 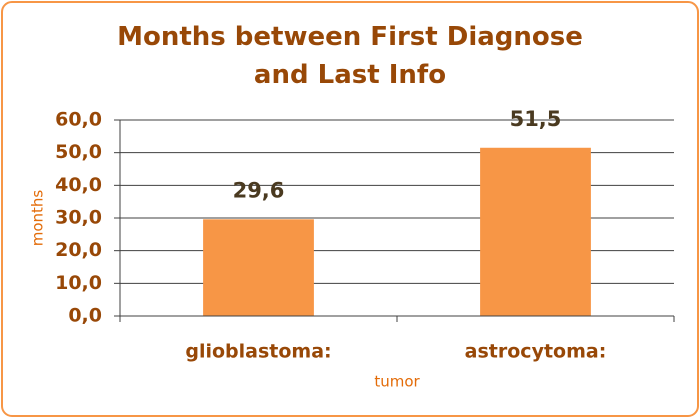 What do you see at coordinates (78, 120) in the screenshot?
I see `y-tick-label: 60,0` at bounding box center [78, 120].